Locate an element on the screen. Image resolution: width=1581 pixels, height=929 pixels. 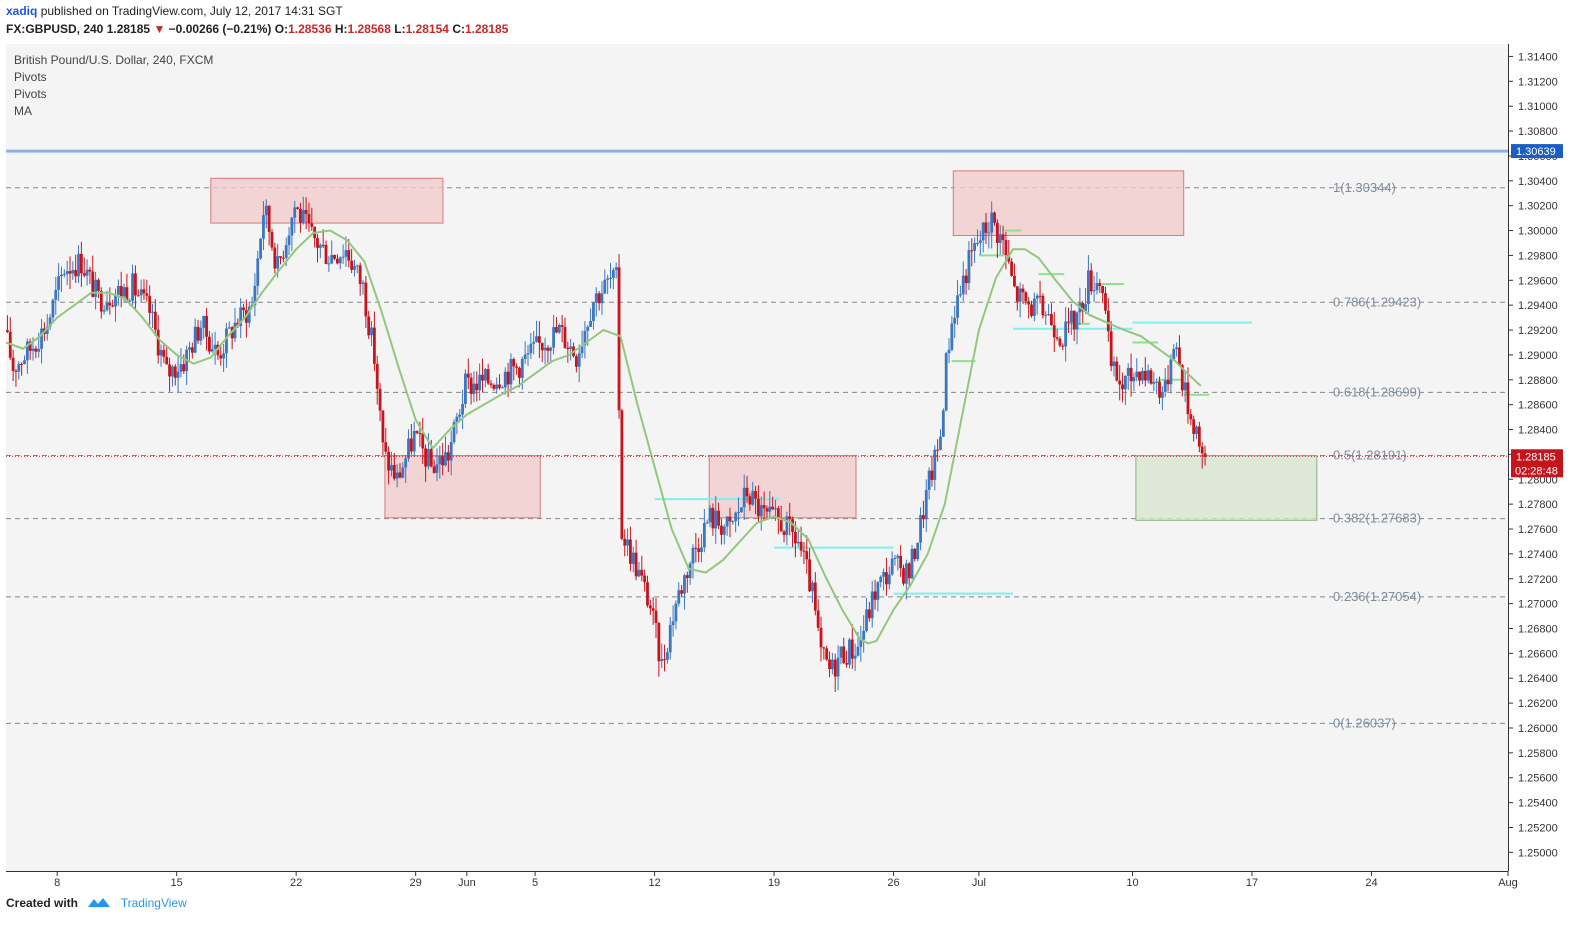
legend-pivots-1: Pivots is located at coordinates (30, 77).